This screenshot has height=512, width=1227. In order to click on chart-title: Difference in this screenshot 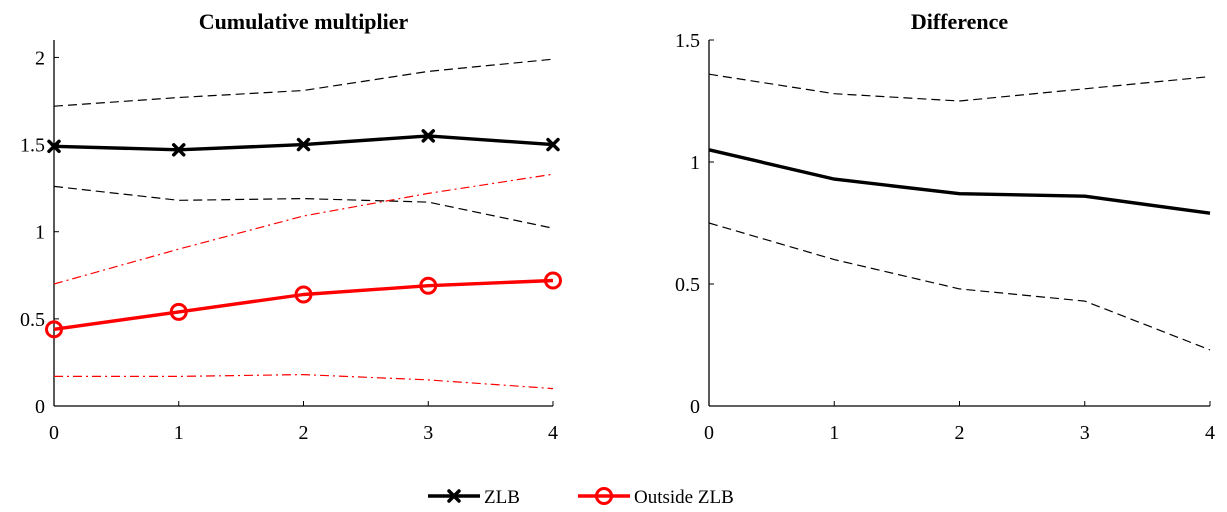, I will do `click(960, 21)`.